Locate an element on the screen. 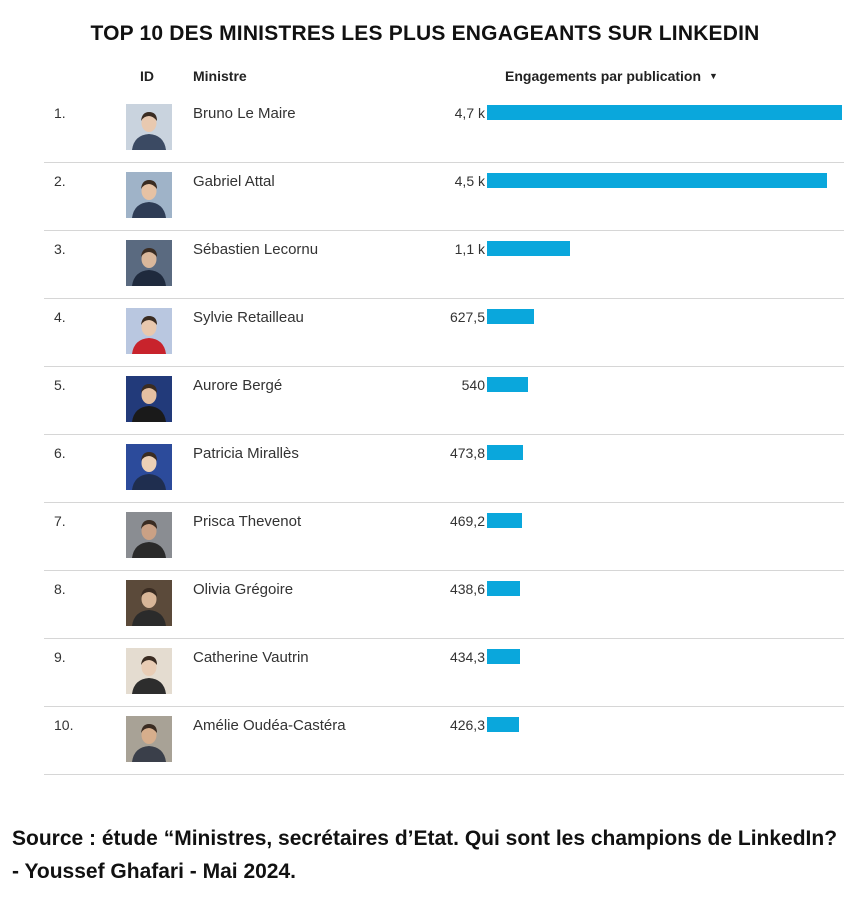  minister-name: Prisca Thevenot is located at coordinates (247, 521).